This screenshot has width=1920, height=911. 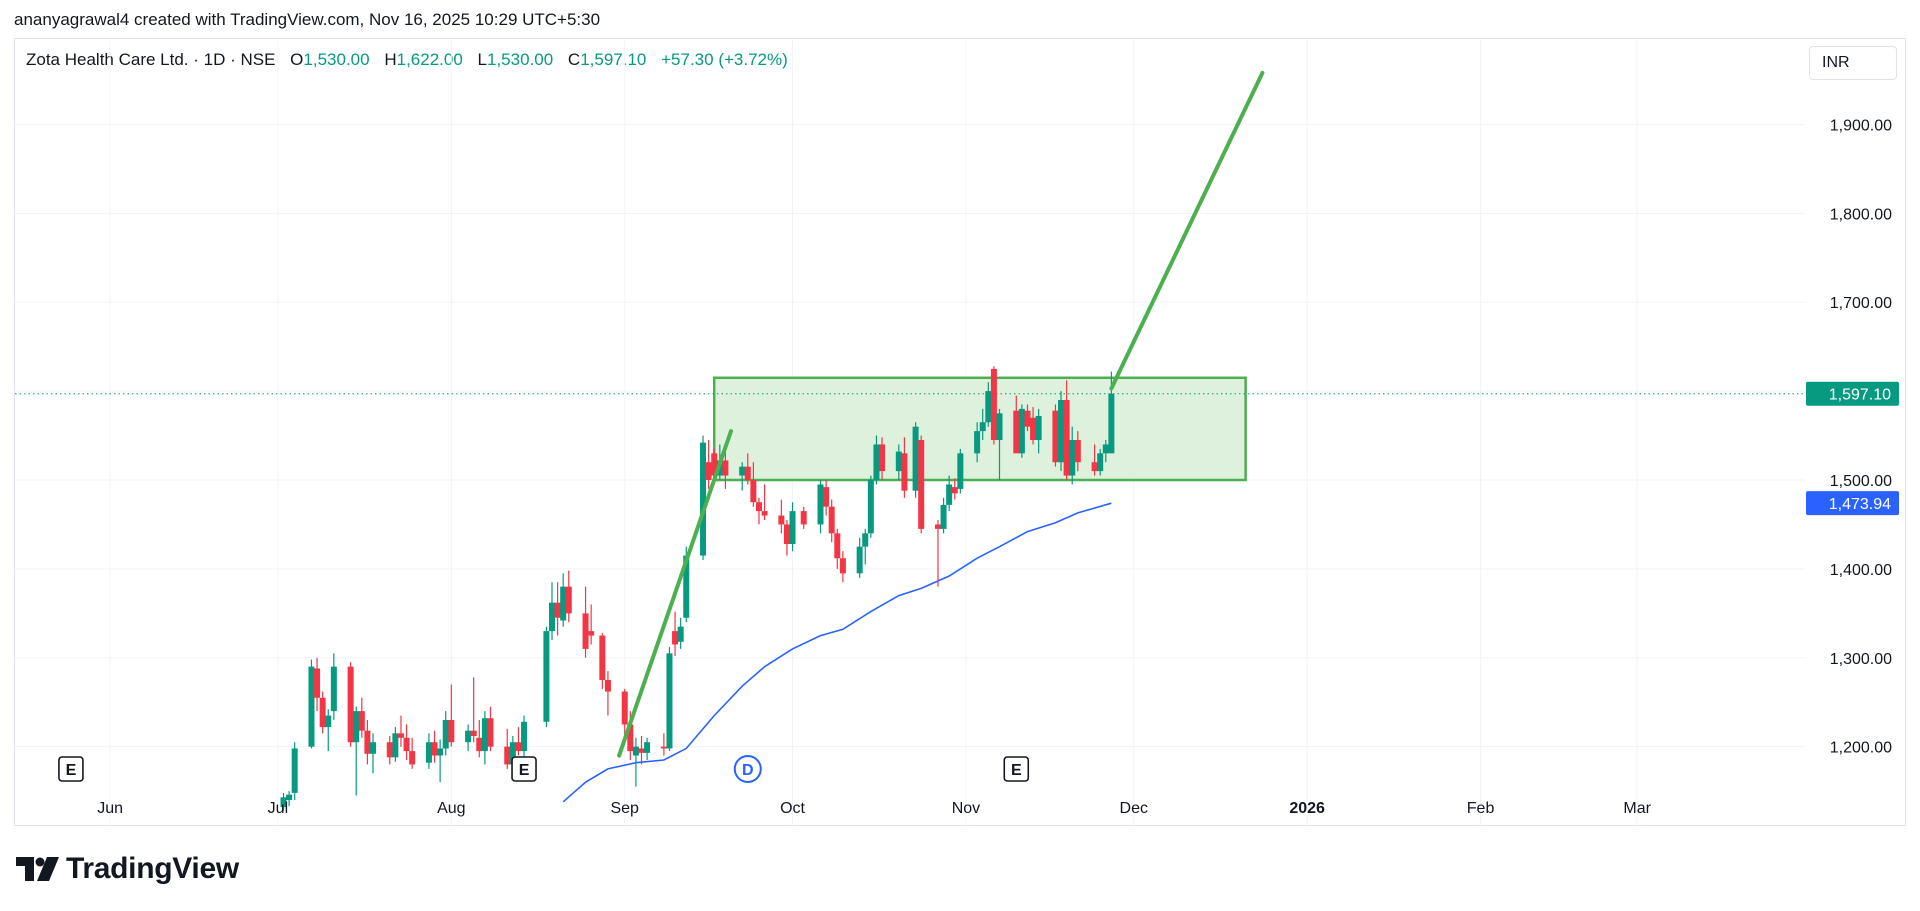 What do you see at coordinates (297, 59) in the screenshot?
I see `open-label: O` at bounding box center [297, 59].